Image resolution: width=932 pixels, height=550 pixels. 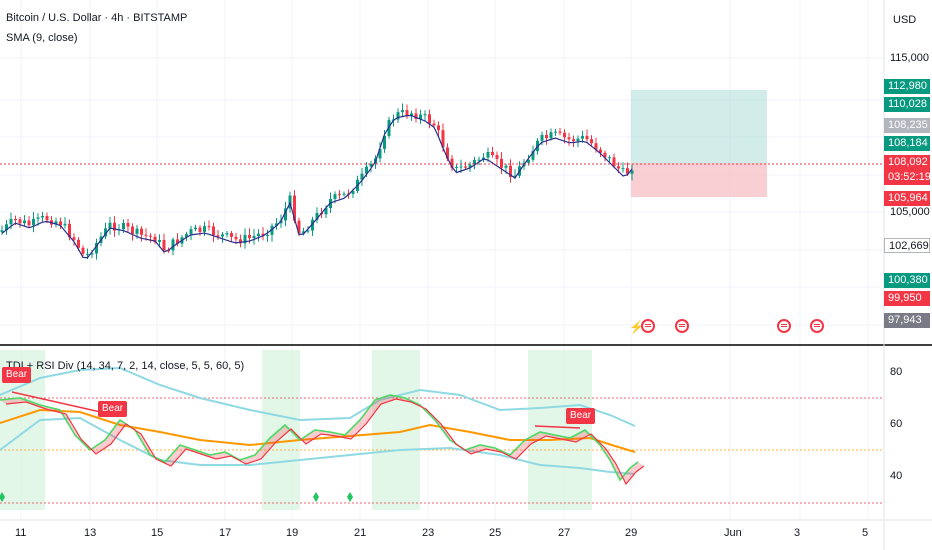 What do you see at coordinates (281, 430) in the screenshot?
I see `tdi-highlight-zone` at bounding box center [281, 430].